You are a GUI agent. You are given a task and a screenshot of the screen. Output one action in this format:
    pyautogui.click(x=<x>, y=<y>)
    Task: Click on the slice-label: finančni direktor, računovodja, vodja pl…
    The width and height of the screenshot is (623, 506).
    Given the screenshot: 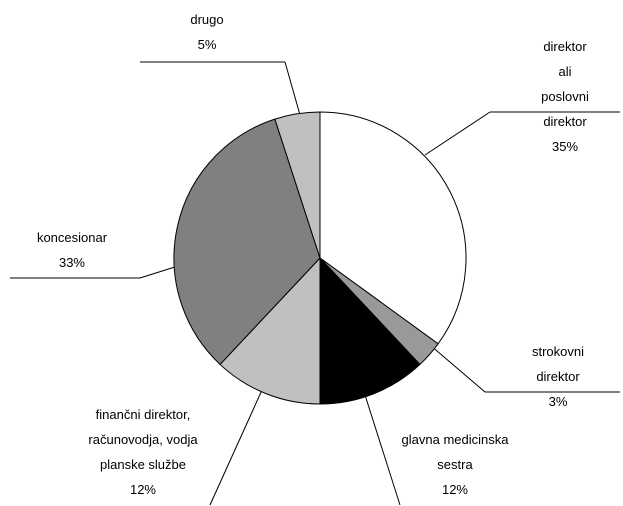 What is the action you would take?
    pyautogui.click(x=142, y=452)
    